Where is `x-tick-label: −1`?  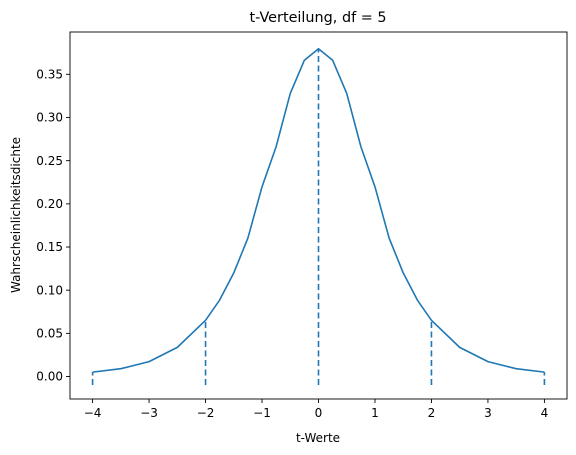
x-tick-label: −1 is located at coordinates (262, 413).